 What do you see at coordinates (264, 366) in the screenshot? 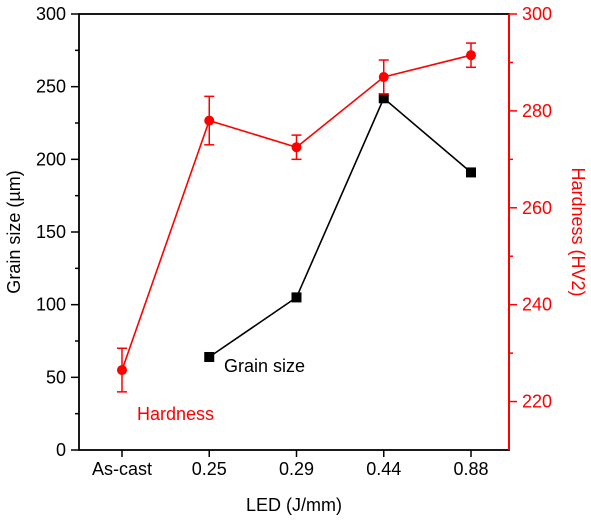
I see `grain-size-annotation: Grain size` at bounding box center [264, 366].